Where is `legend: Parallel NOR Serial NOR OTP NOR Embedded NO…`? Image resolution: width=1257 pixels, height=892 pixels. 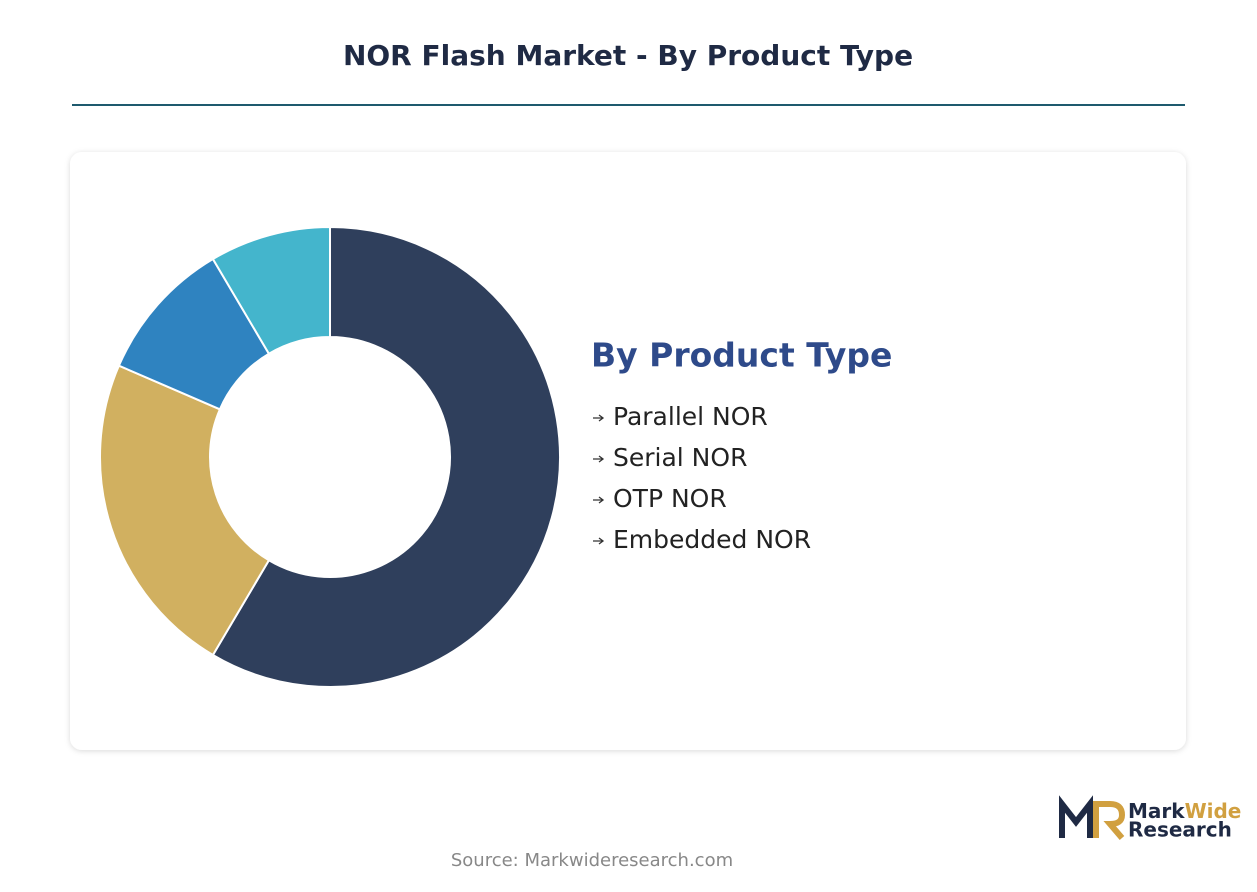
legend: Parallel NOR Serial NOR OTP NOR Embedded NO… is located at coordinates (702, 478).